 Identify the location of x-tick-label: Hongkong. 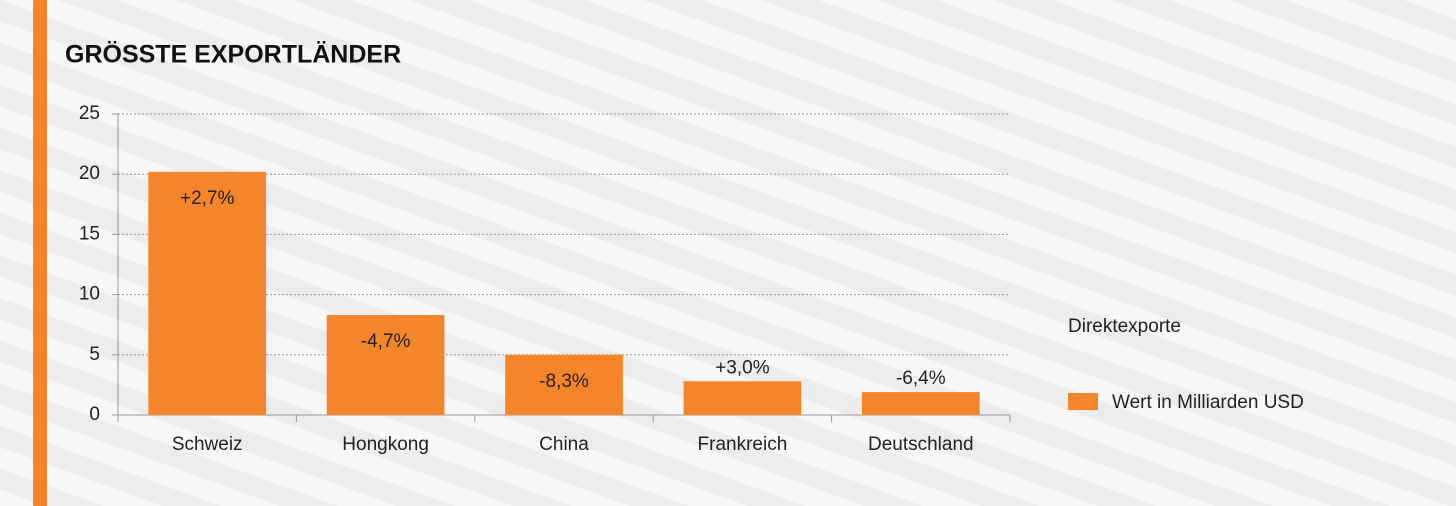
(385, 444).